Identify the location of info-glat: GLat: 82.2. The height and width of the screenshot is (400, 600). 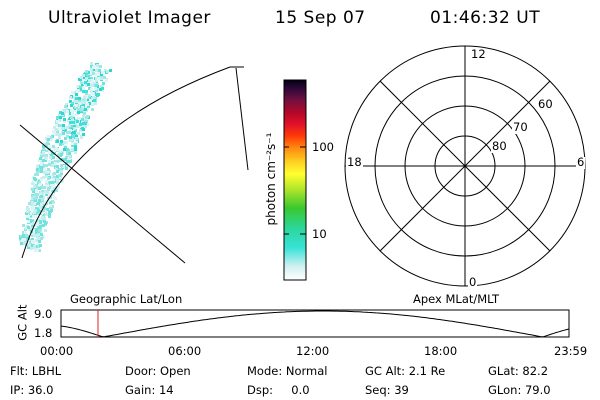
(518, 371).